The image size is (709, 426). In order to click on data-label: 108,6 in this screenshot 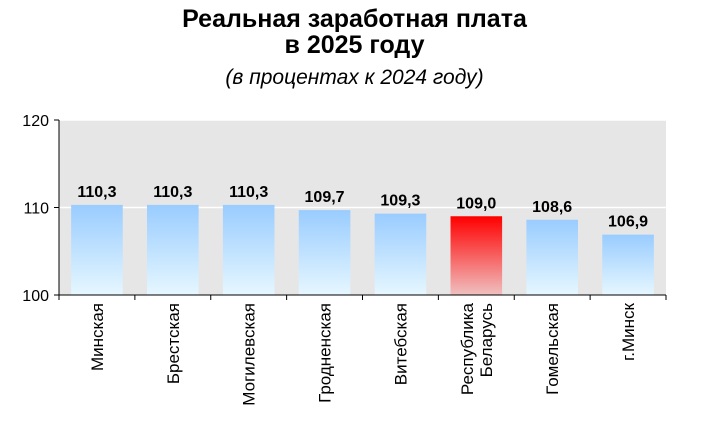, I will do `click(552, 207)`.